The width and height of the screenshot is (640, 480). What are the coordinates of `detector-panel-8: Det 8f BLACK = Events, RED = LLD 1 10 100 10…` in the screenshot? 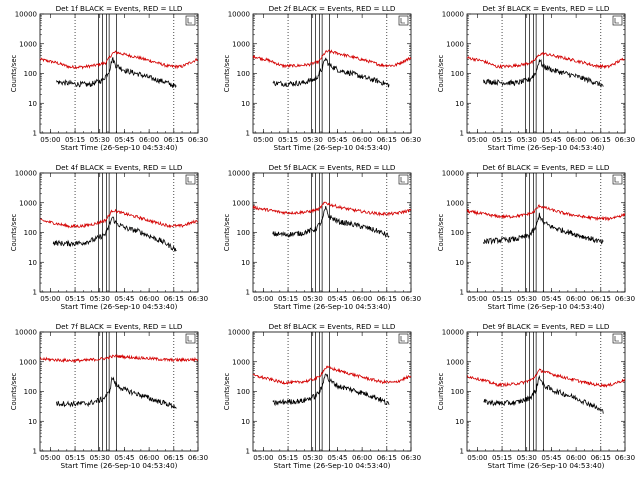 It's located at (322, 396).